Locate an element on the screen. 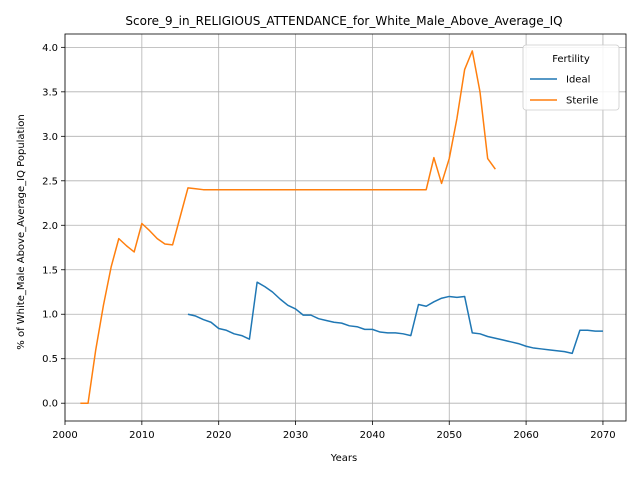 The width and height of the screenshot is (640, 480). x-axis-ticks: 2000 2010 2020 2030 2040 2050 2060 2070 is located at coordinates (334, 431).